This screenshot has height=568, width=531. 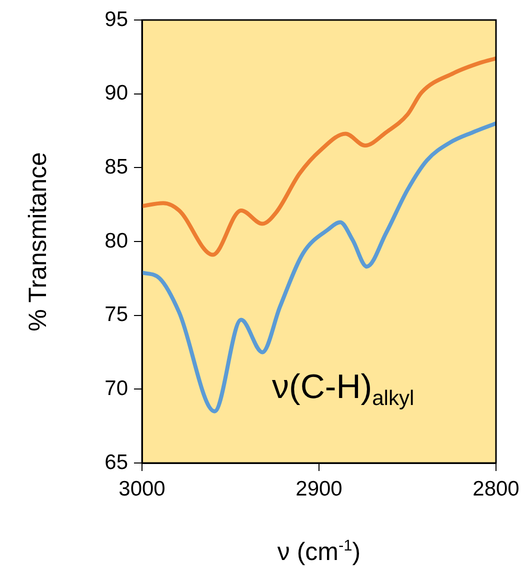 What do you see at coordinates (142, 488) in the screenshot?
I see `x-tick-label: 3000` at bounding box center [142, 488].